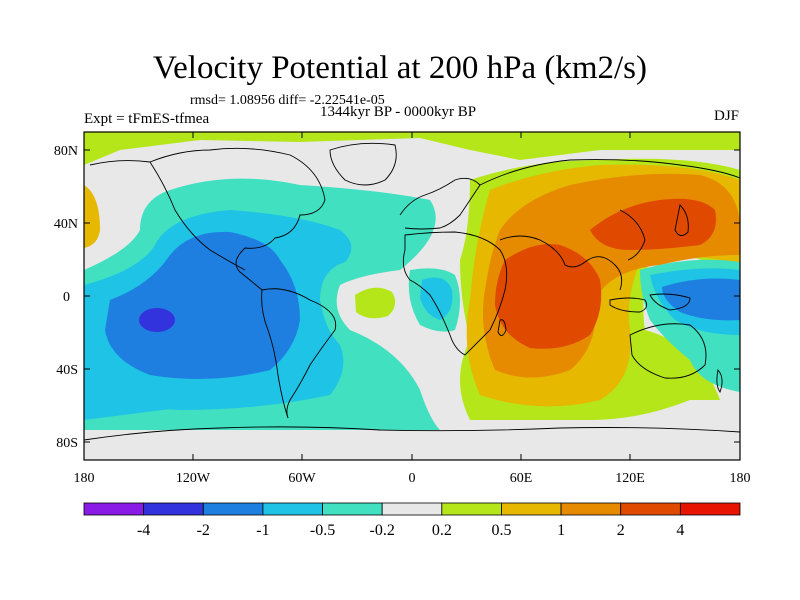  Describe the element at coordinates (410, 530) in the screenshot. I see `colorbar-labels: -4 -2 -1 -0.5 -0.2 0.2 0.5 1 2 4` at that location.